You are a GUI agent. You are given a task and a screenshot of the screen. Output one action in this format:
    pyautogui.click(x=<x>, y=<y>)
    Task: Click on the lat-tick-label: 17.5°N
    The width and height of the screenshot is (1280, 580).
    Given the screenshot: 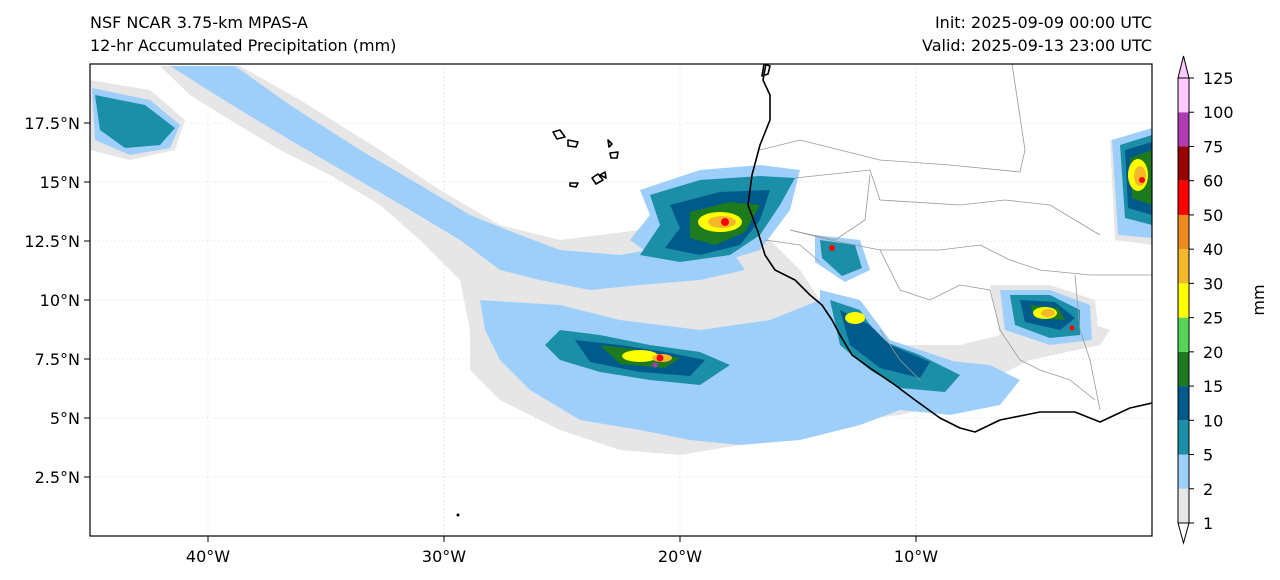 What is the action you would take?
    pyautogui.click(x=52, y=123)
    